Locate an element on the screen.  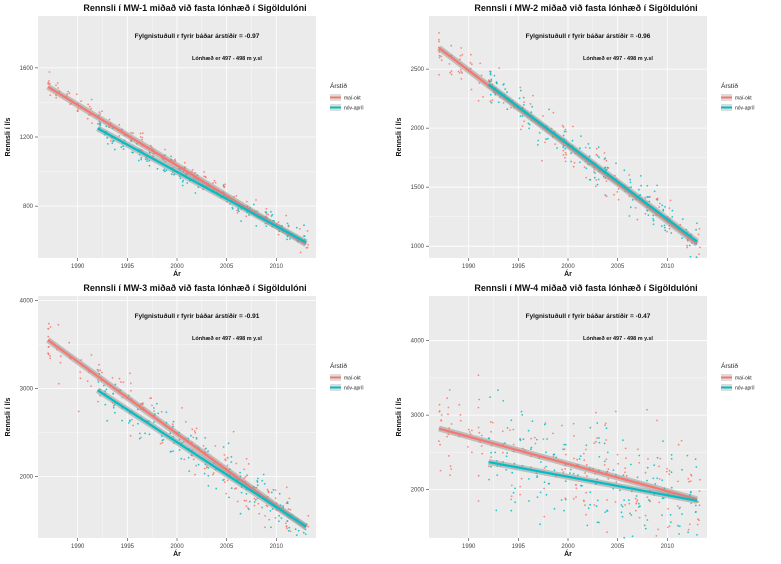
x-tick-label: 1995 is located at coordinates (128, 267).